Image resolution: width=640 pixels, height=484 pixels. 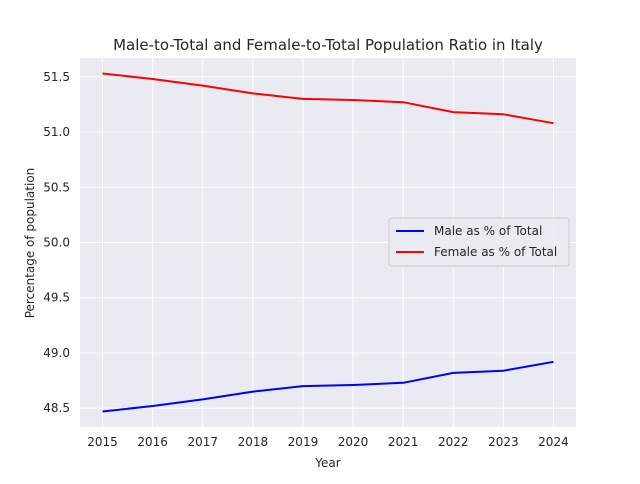 I want to click on y-tick-label: 51.5, so click(x=56, y=77).